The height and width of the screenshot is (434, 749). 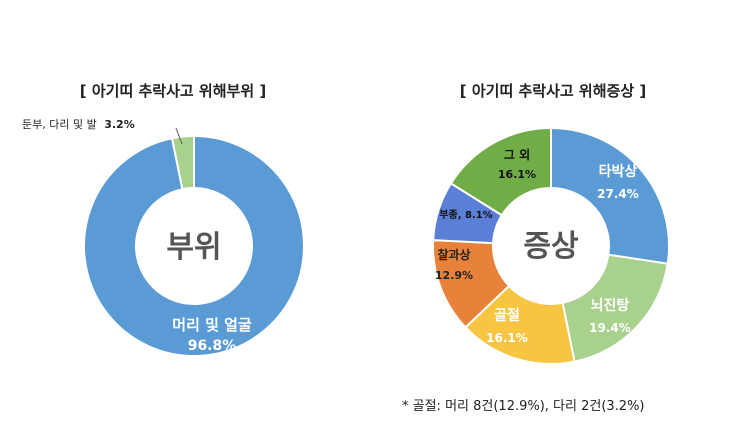 I want to click on chart2-value-concussion: 19.4%, so click(x=610, y=328).